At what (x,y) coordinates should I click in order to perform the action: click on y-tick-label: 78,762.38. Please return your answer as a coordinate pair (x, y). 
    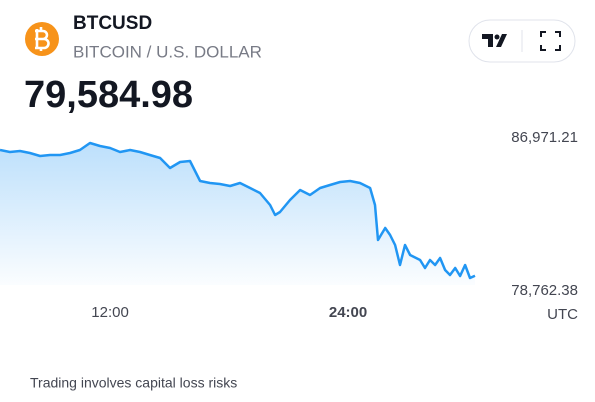
    Looking at the image, I should click on (544, 290).